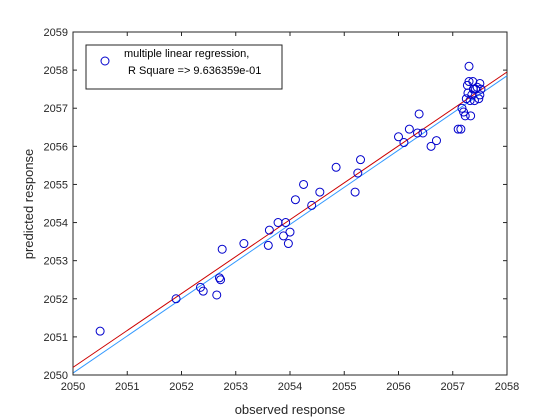  What do you see at coordinates (73, 387) in the screenshot?
I see `x-tick-label: 2050` at bounding box center [73, 387].